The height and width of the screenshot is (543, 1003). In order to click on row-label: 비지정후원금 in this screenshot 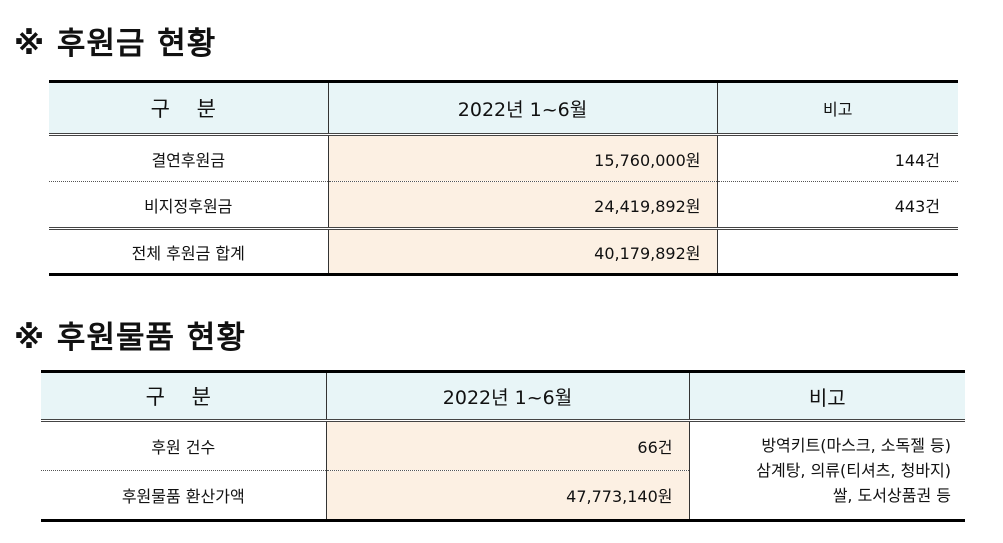, I will do `click(188, 206)`.